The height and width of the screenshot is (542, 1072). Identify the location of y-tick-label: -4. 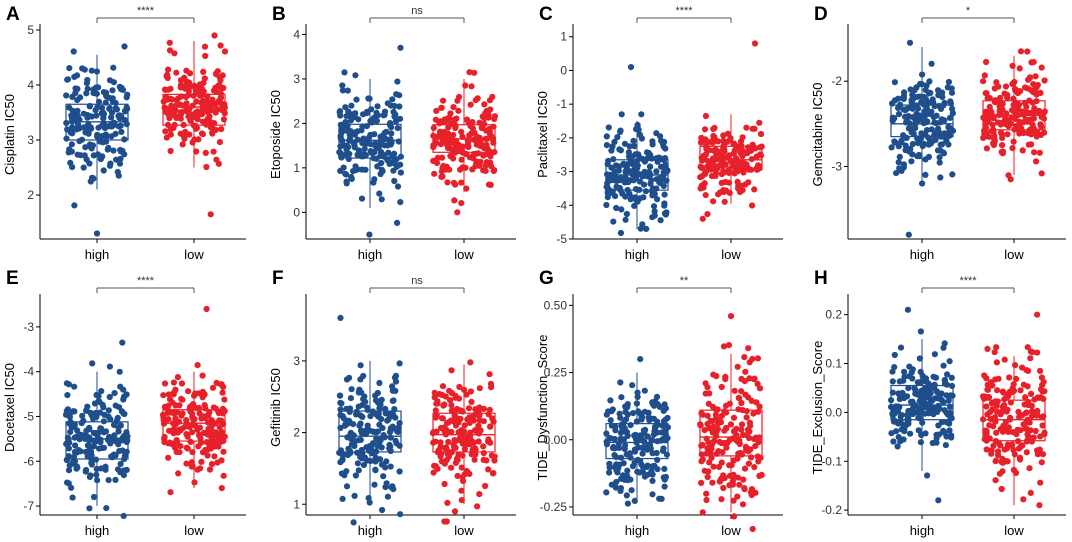
(28, 372).